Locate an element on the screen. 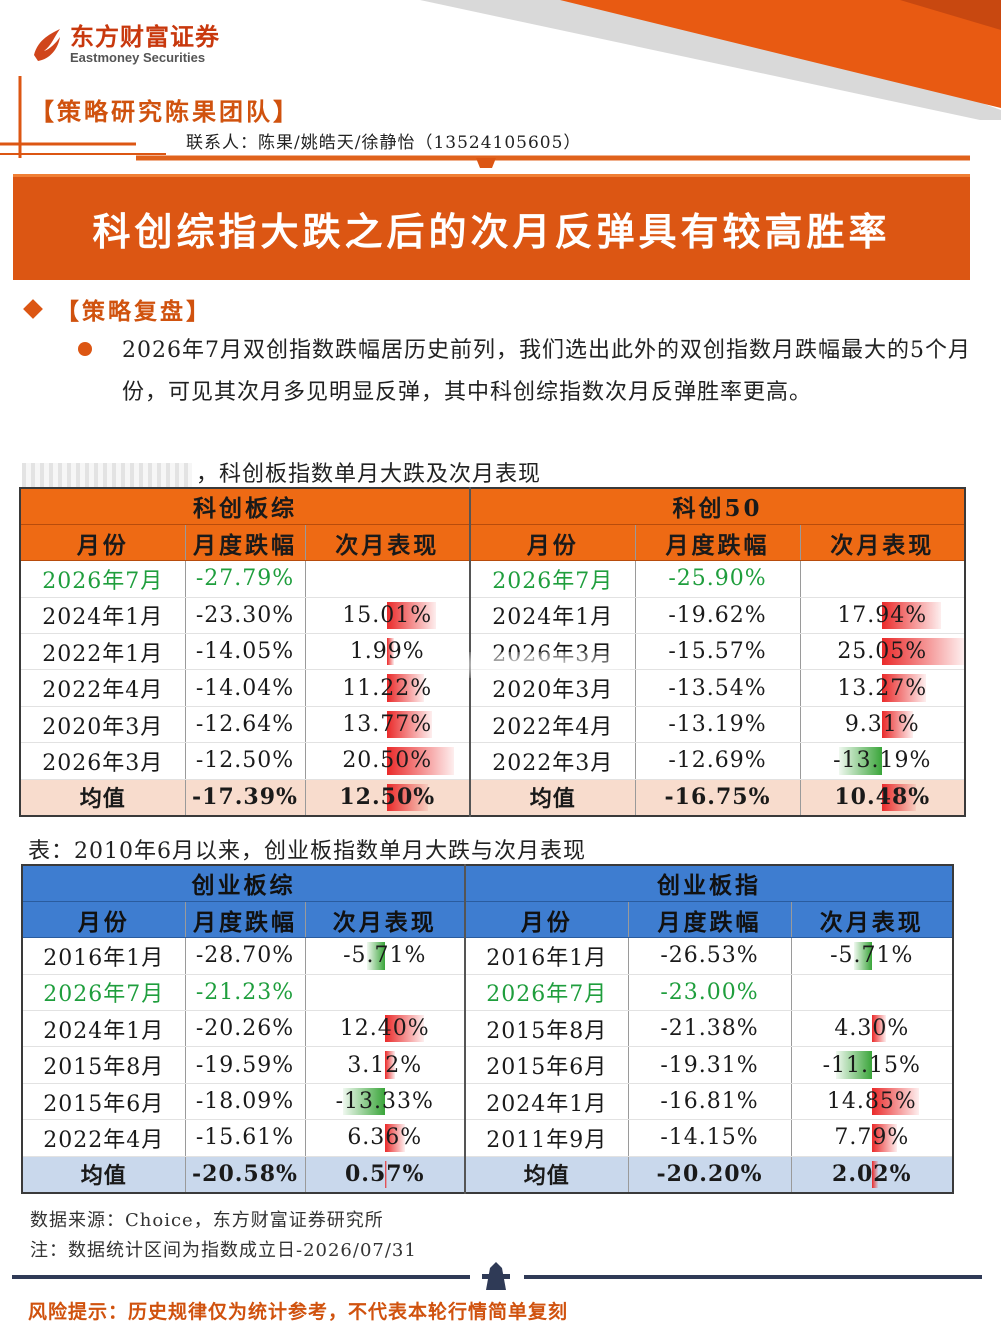 Image resolution: width=1001 pixels, height=1334 pixels. next-month-cell: 20.50% is located at coordinates (388, 761).